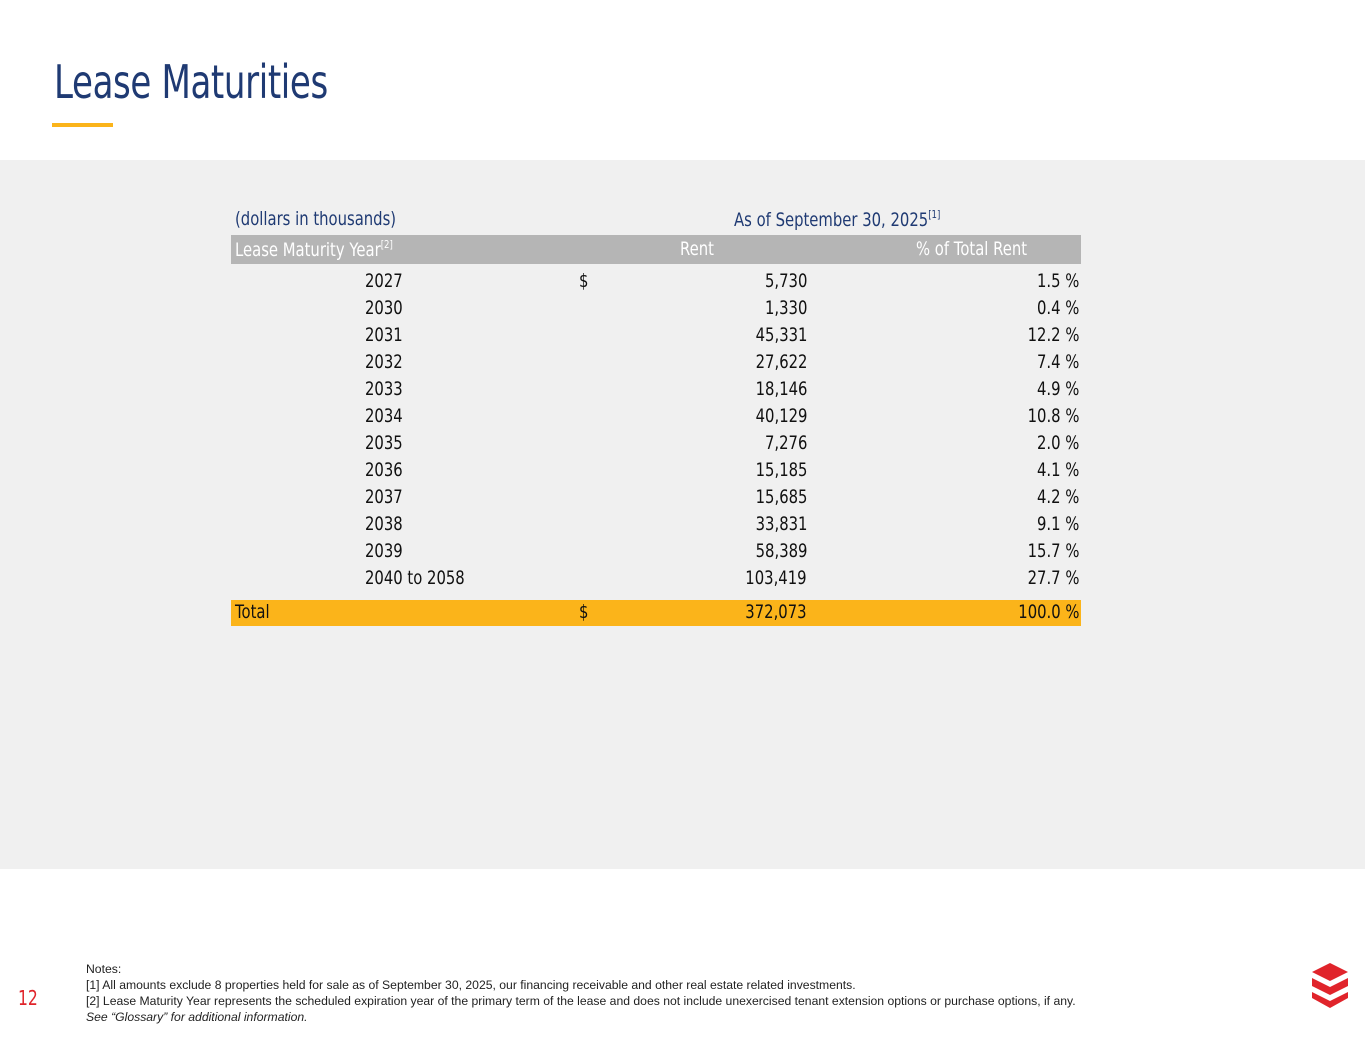  Describe the element at coordinates (785, 443) in the screenshot. I see `row-rent: 7,276` at that location.